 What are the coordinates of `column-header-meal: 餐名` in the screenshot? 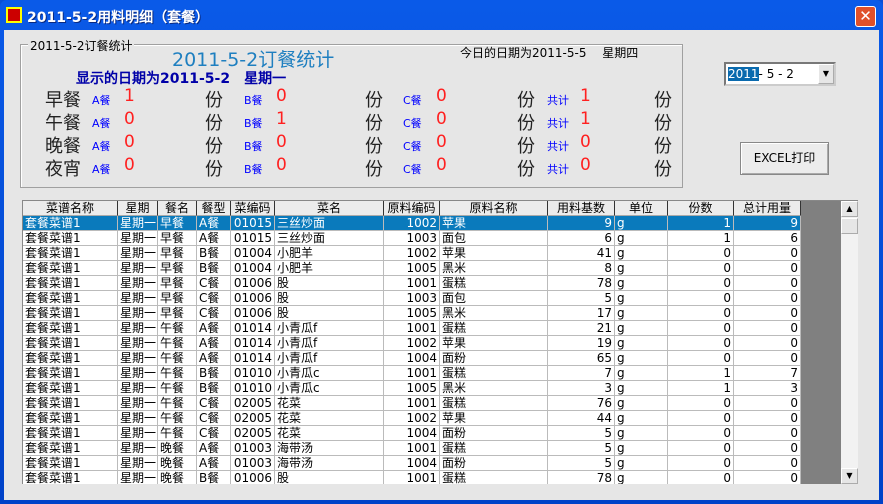 It's located at (177, 208).